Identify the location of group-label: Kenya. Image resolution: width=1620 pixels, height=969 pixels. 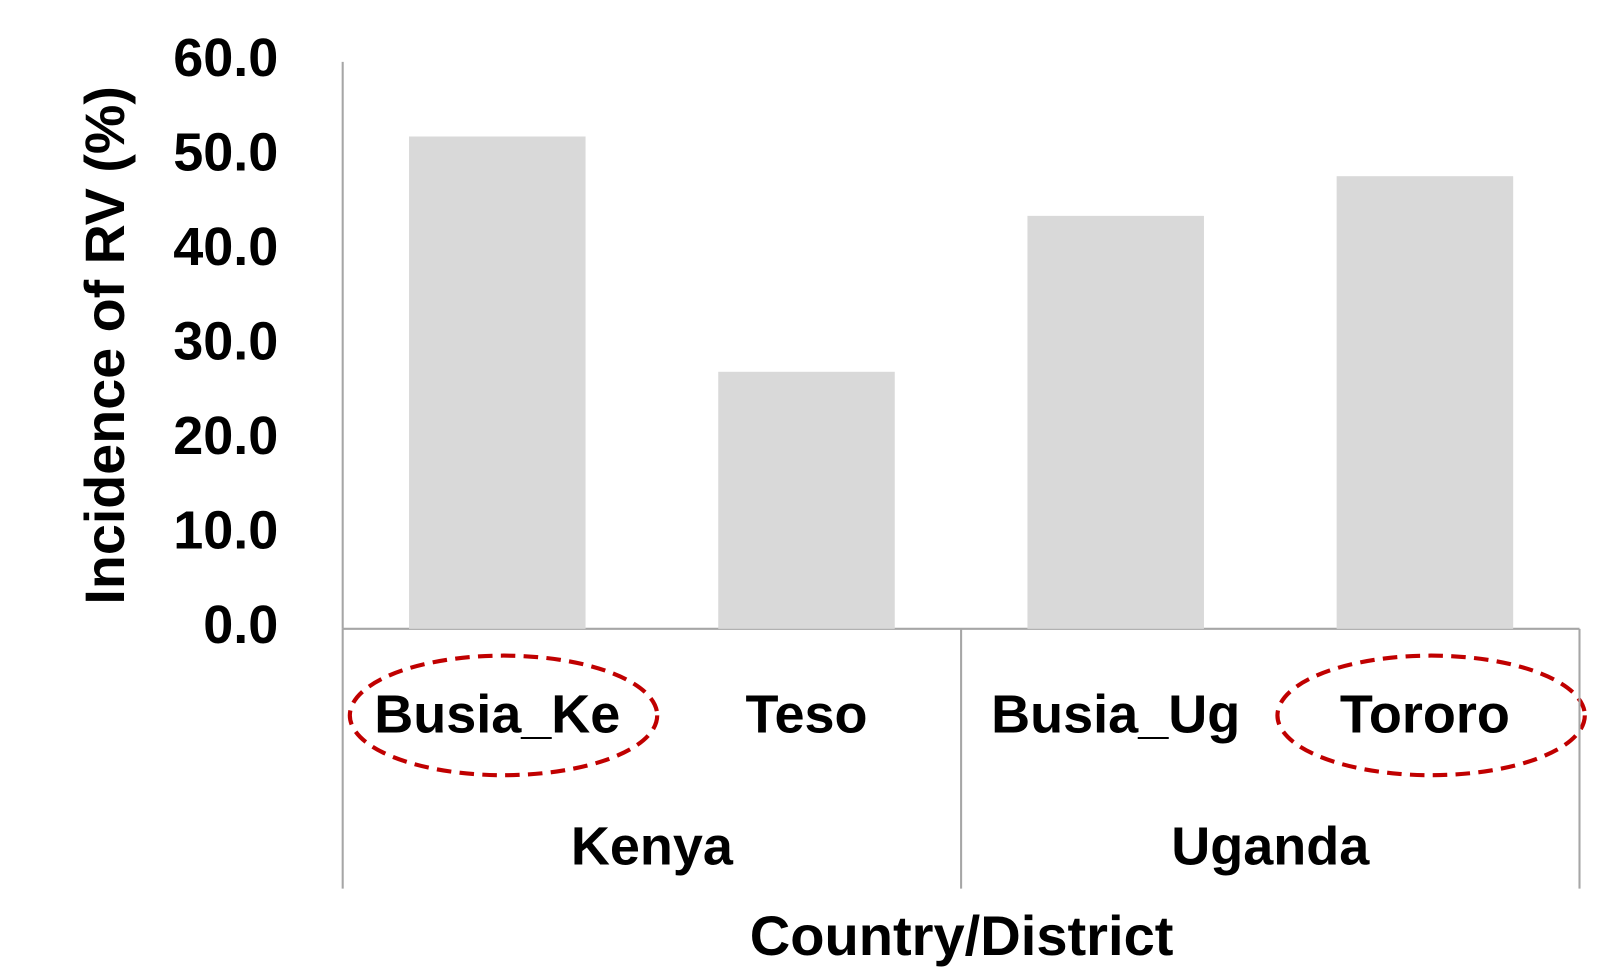
(652, 847).